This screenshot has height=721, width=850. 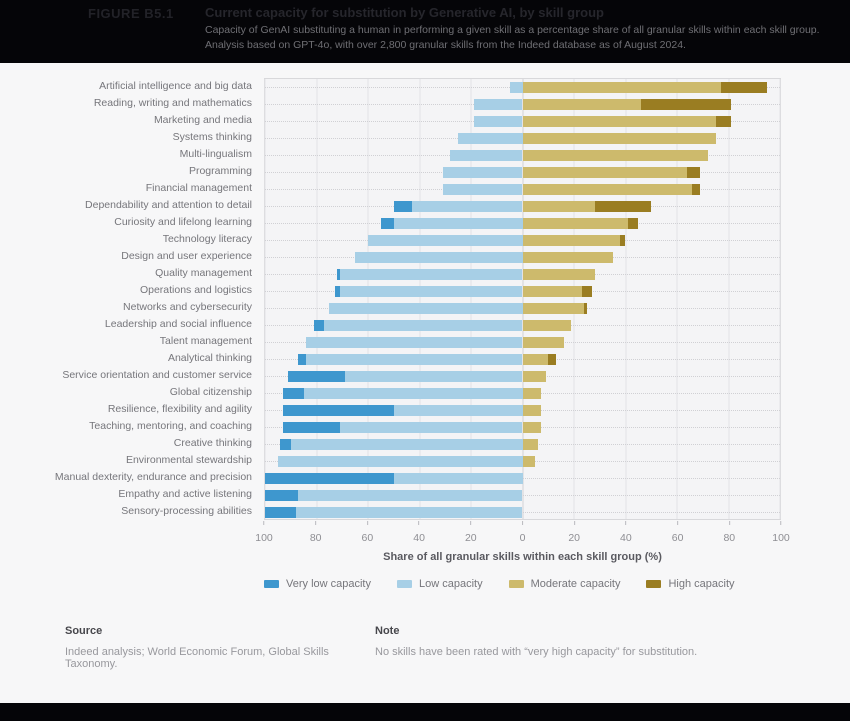 What do you see at coordinates (170, 426) in the screenshot?
I see `category-label: Teaching, mentoring, and coaching` at bounding box center [170, 426].